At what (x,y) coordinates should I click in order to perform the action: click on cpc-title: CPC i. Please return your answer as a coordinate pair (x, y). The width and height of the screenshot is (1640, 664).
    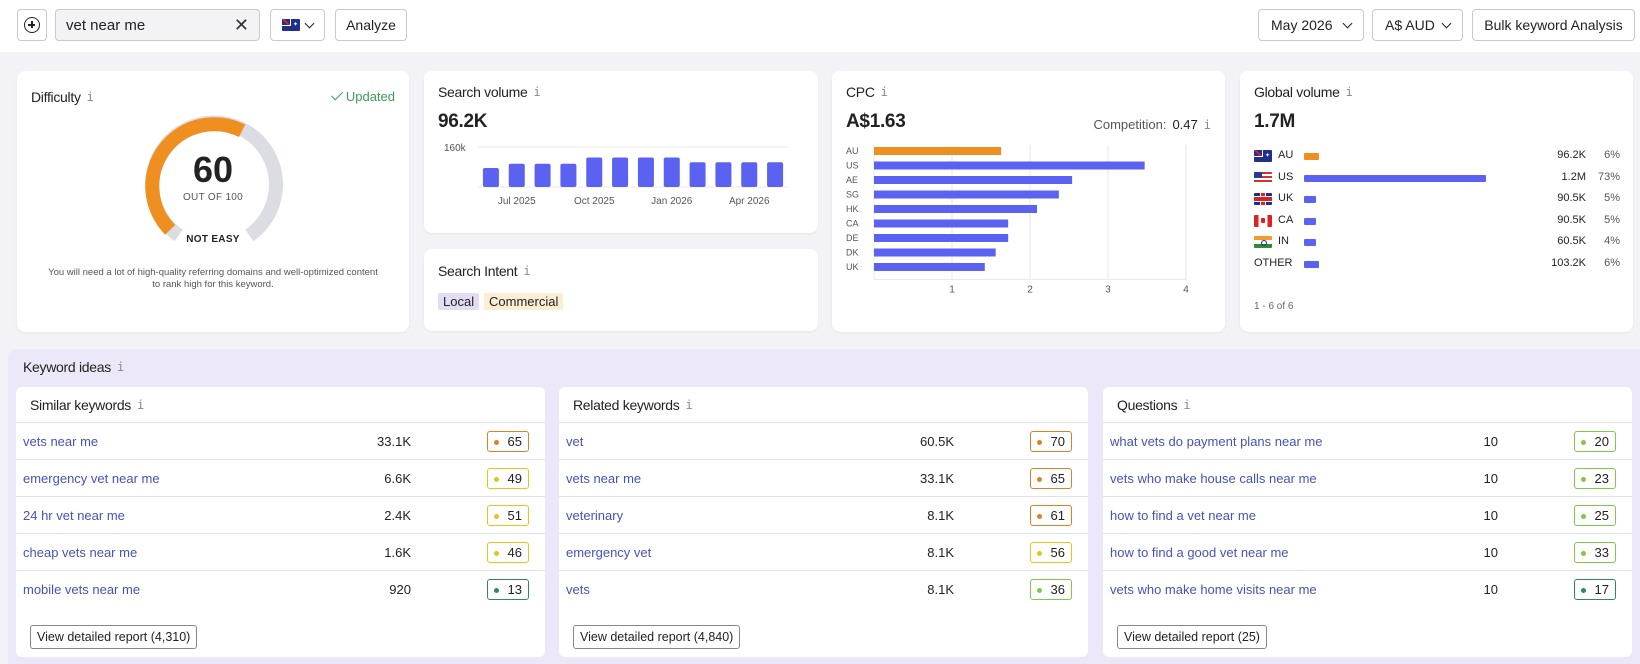
    Looking at the image, I should click on (867, 92).